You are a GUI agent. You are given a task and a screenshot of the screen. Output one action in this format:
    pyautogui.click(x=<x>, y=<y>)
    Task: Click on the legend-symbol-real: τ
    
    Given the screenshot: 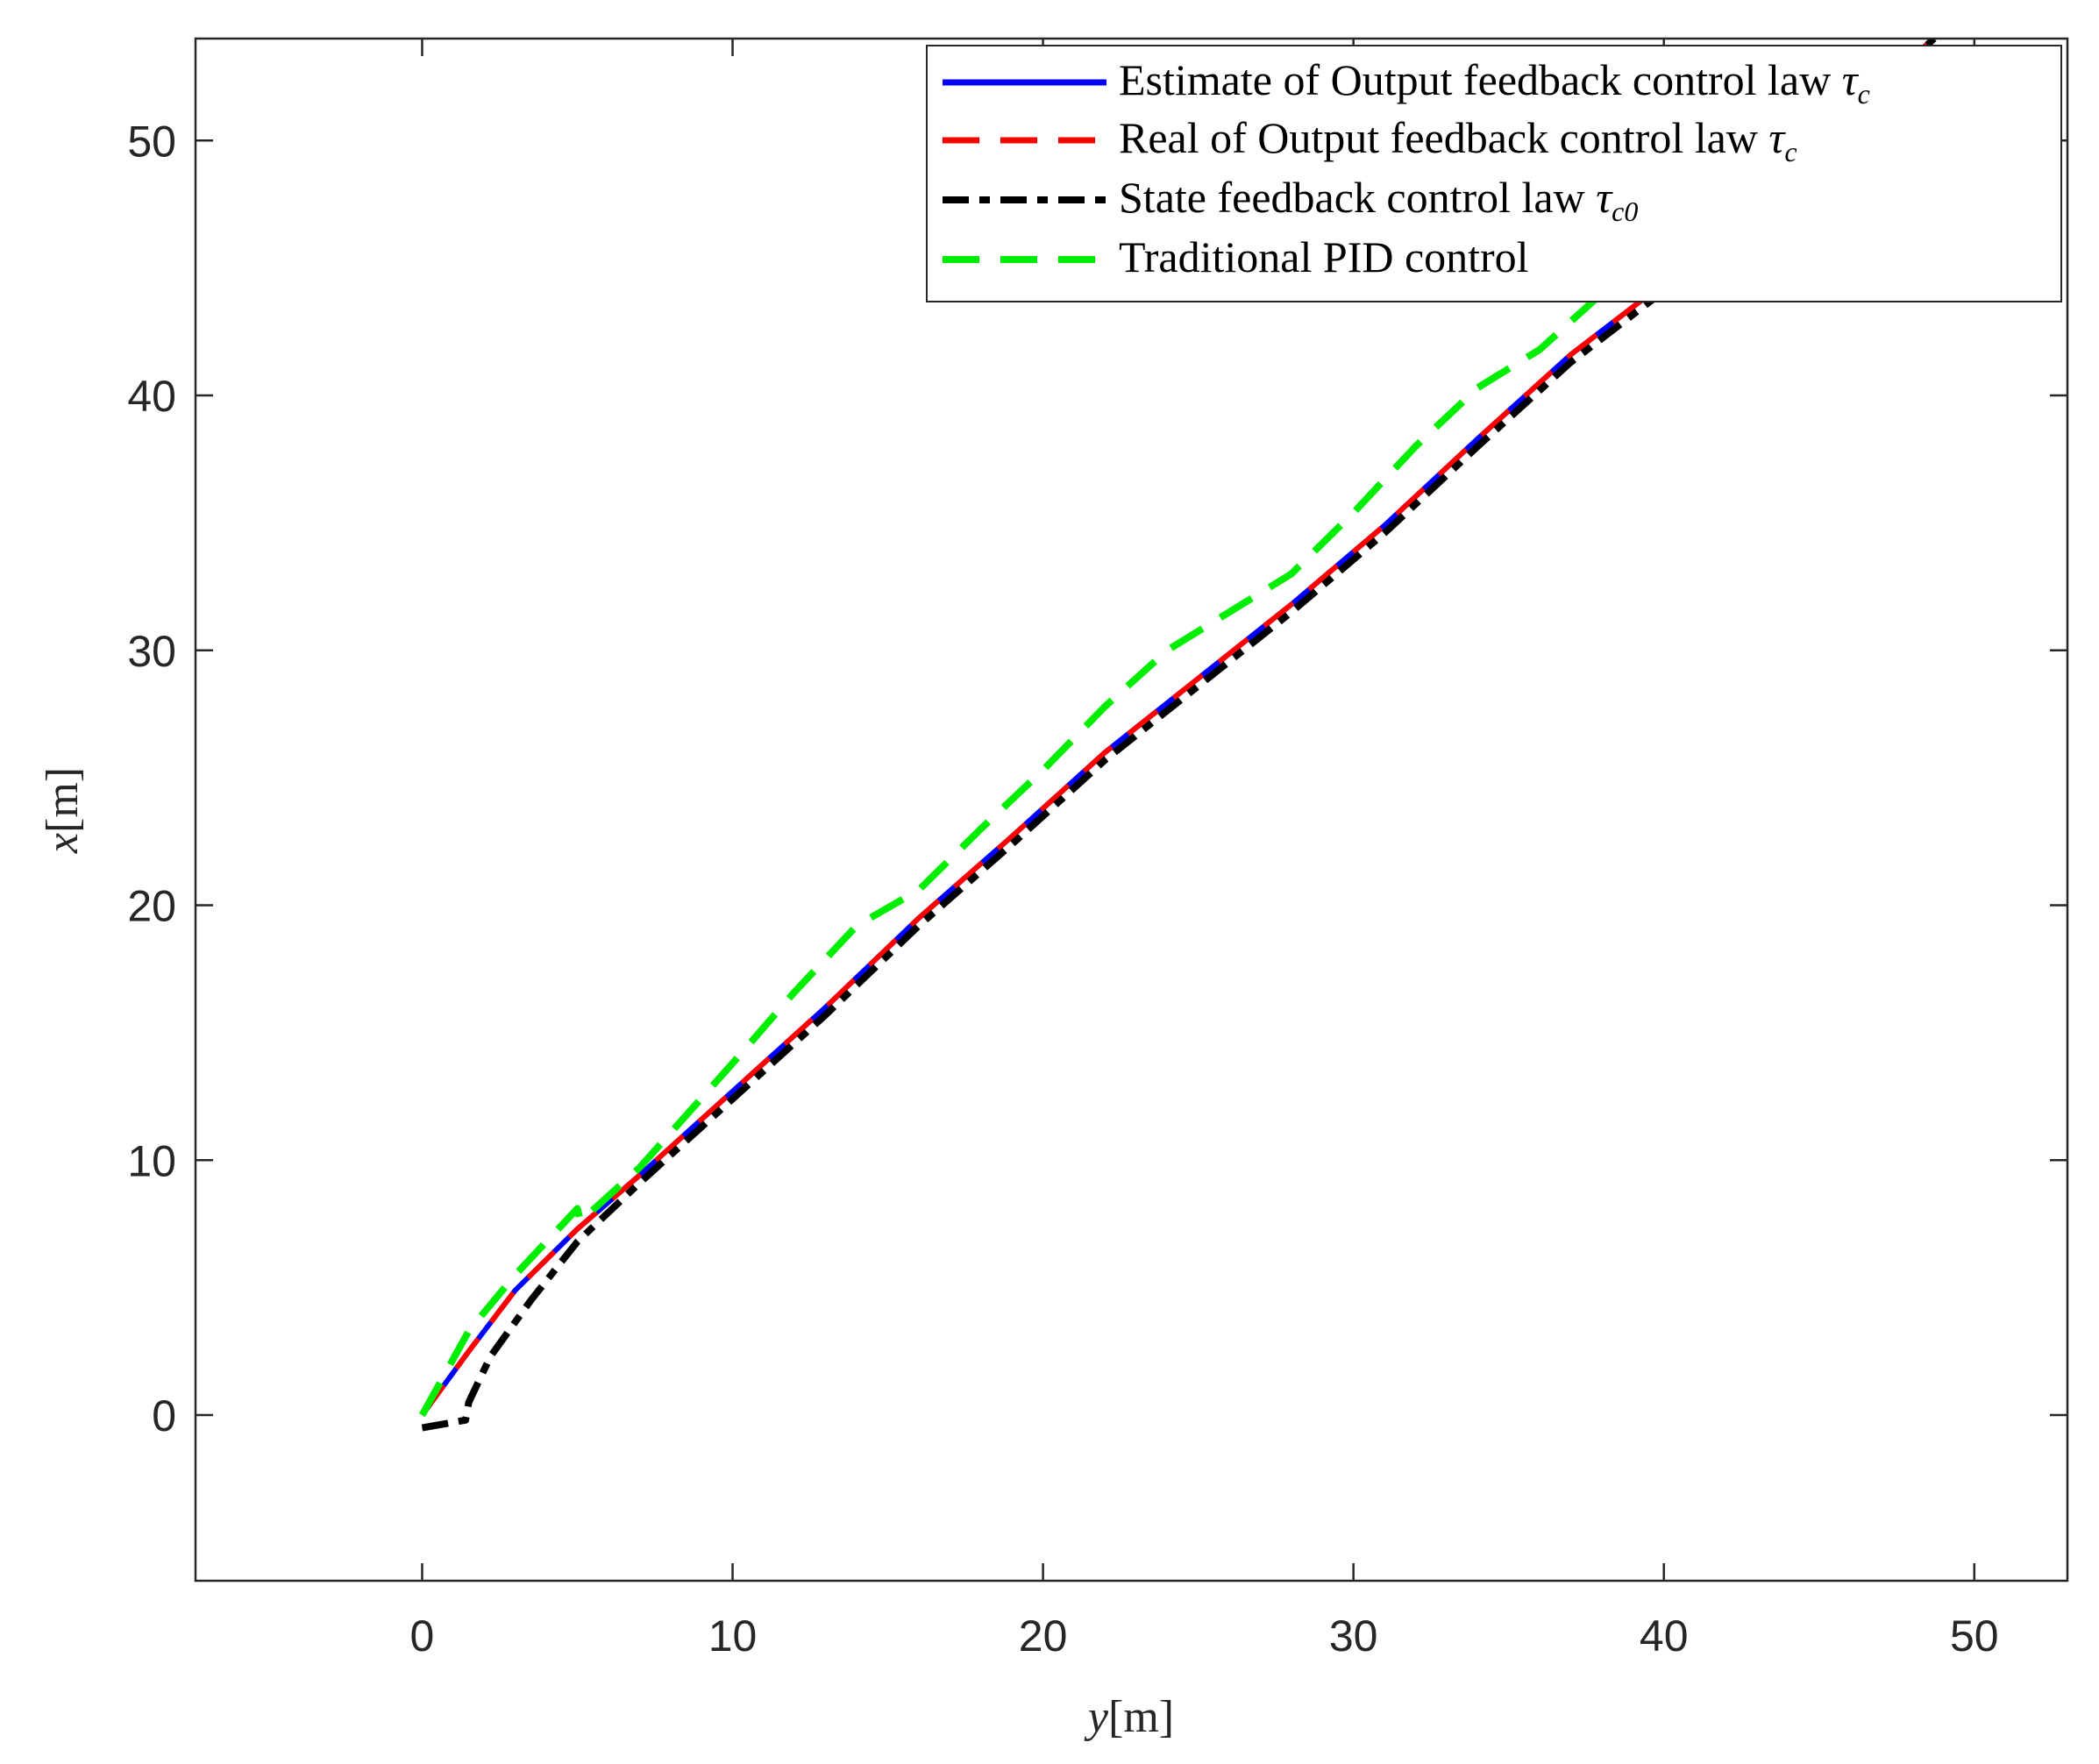 What is the action you would take?
    pyautogui.click(x=1777, y=137)
    